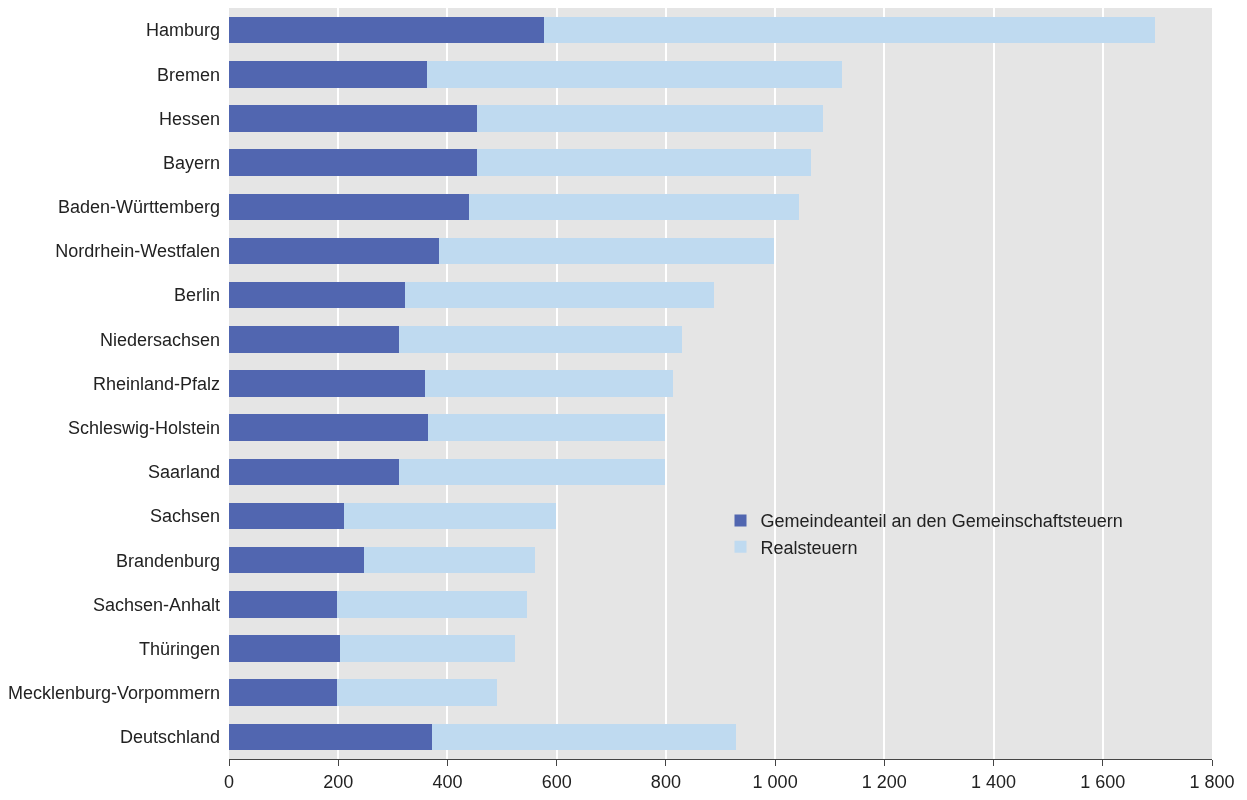  I want to click on x-tick-label: 200, so click(338, 781).